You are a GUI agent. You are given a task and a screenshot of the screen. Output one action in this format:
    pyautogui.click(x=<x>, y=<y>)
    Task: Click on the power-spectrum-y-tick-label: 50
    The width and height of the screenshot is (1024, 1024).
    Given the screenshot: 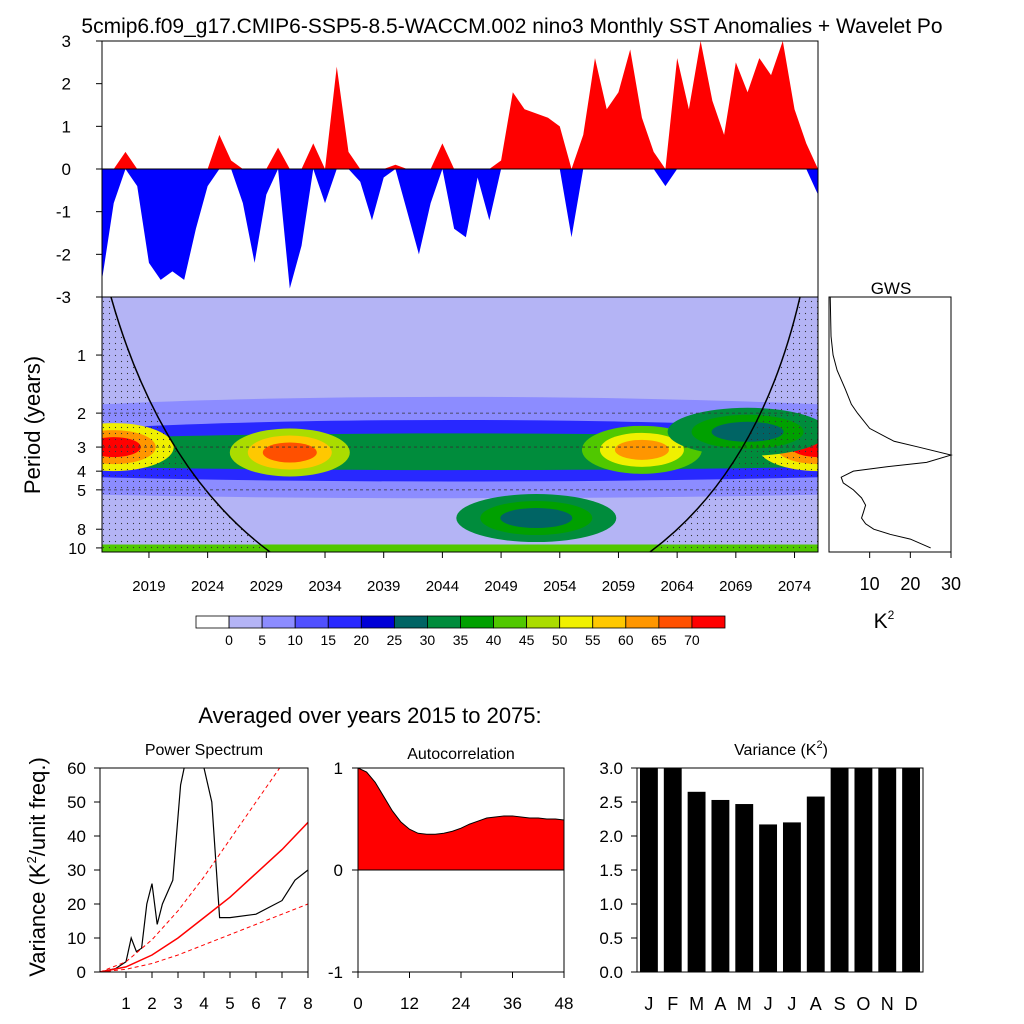 What is the action you would take?
    pyautogui.click(x=76, y=802)
    